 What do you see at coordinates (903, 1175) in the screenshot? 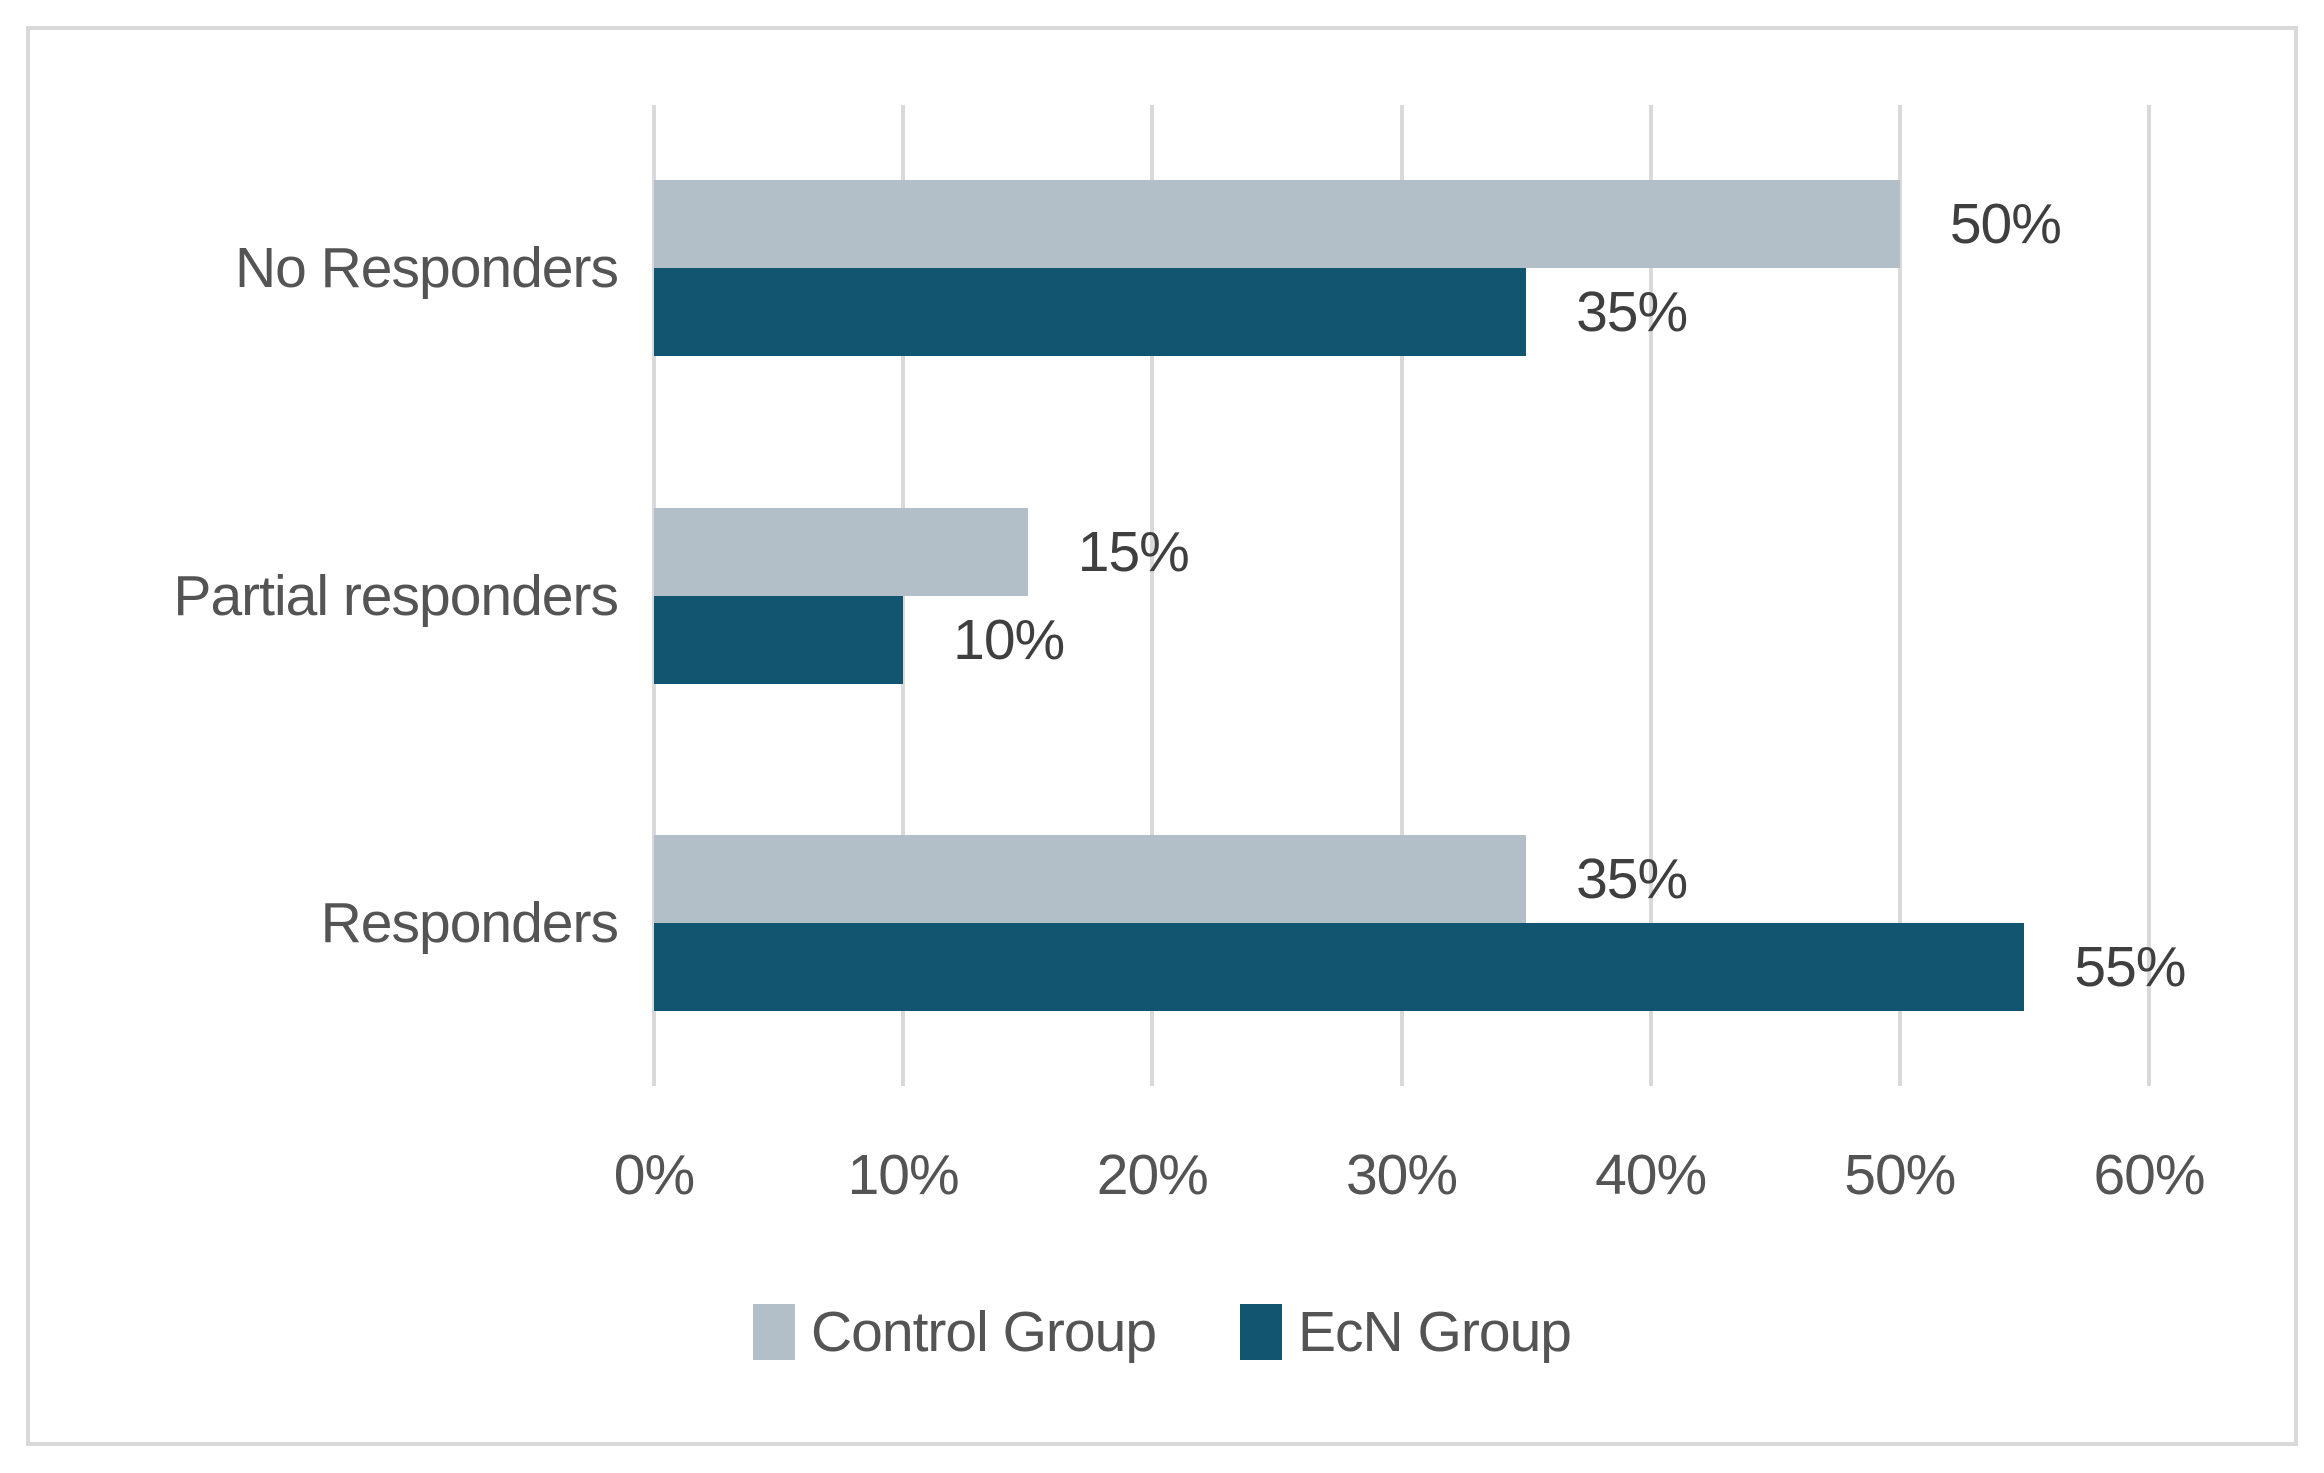
I see `x-tick-label-10%: 10%` at bounding box center [903, 1175].